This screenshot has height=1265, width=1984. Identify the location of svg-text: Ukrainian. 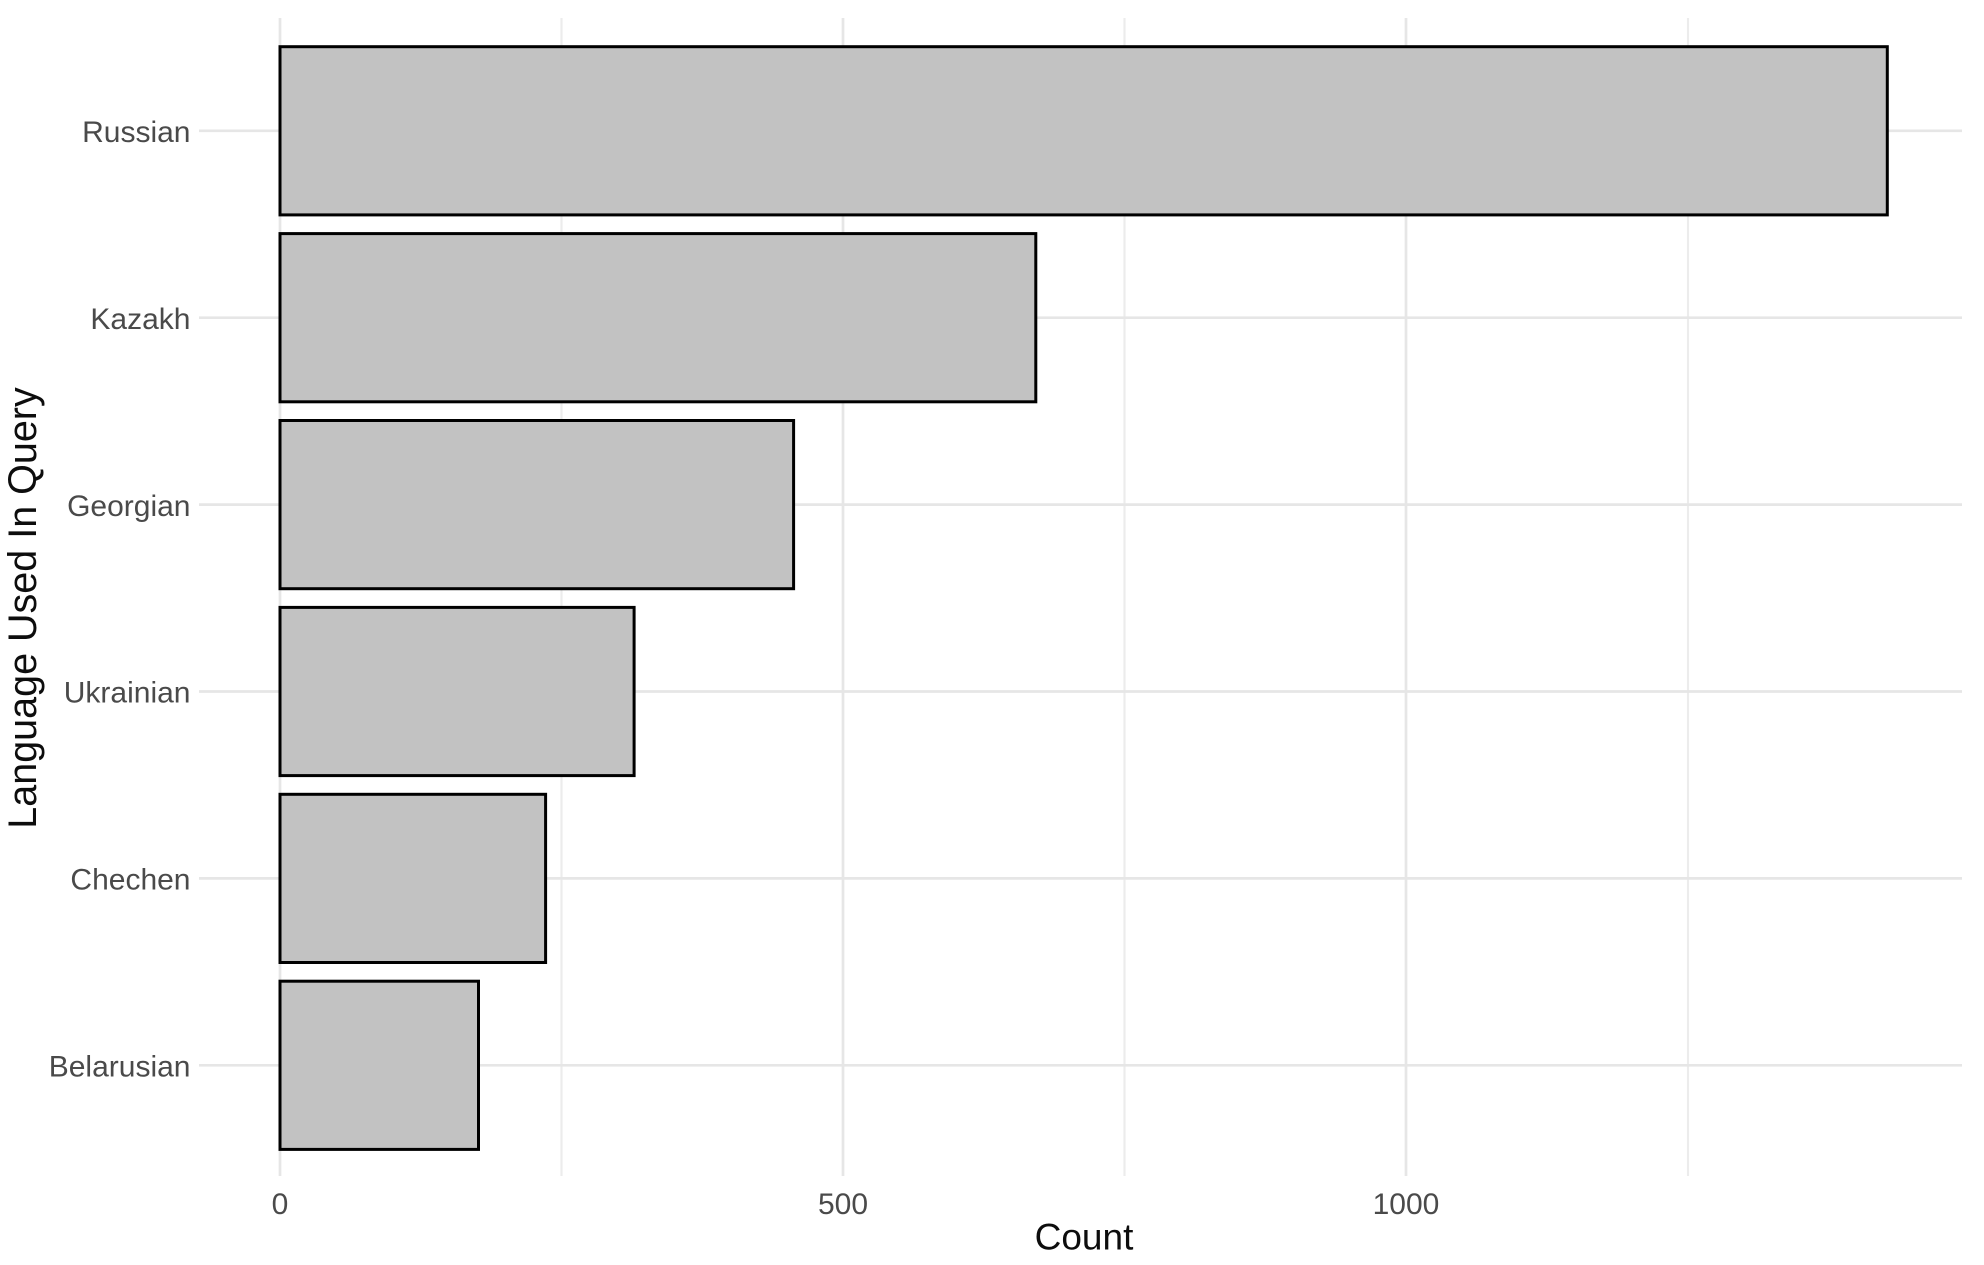
(127, 693).